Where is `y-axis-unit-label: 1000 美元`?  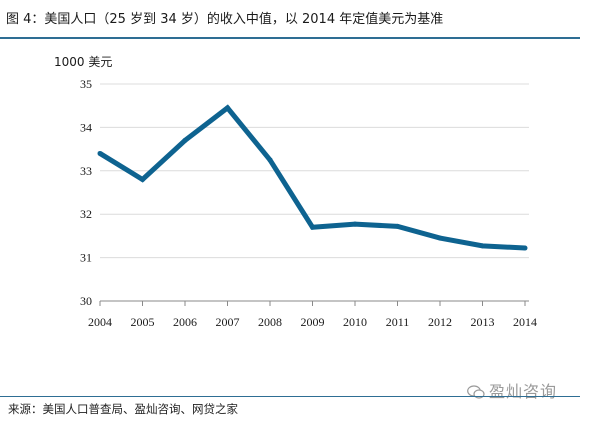 y-axis-unit-label: 1000 美元 is located at coordinates (83, 62).